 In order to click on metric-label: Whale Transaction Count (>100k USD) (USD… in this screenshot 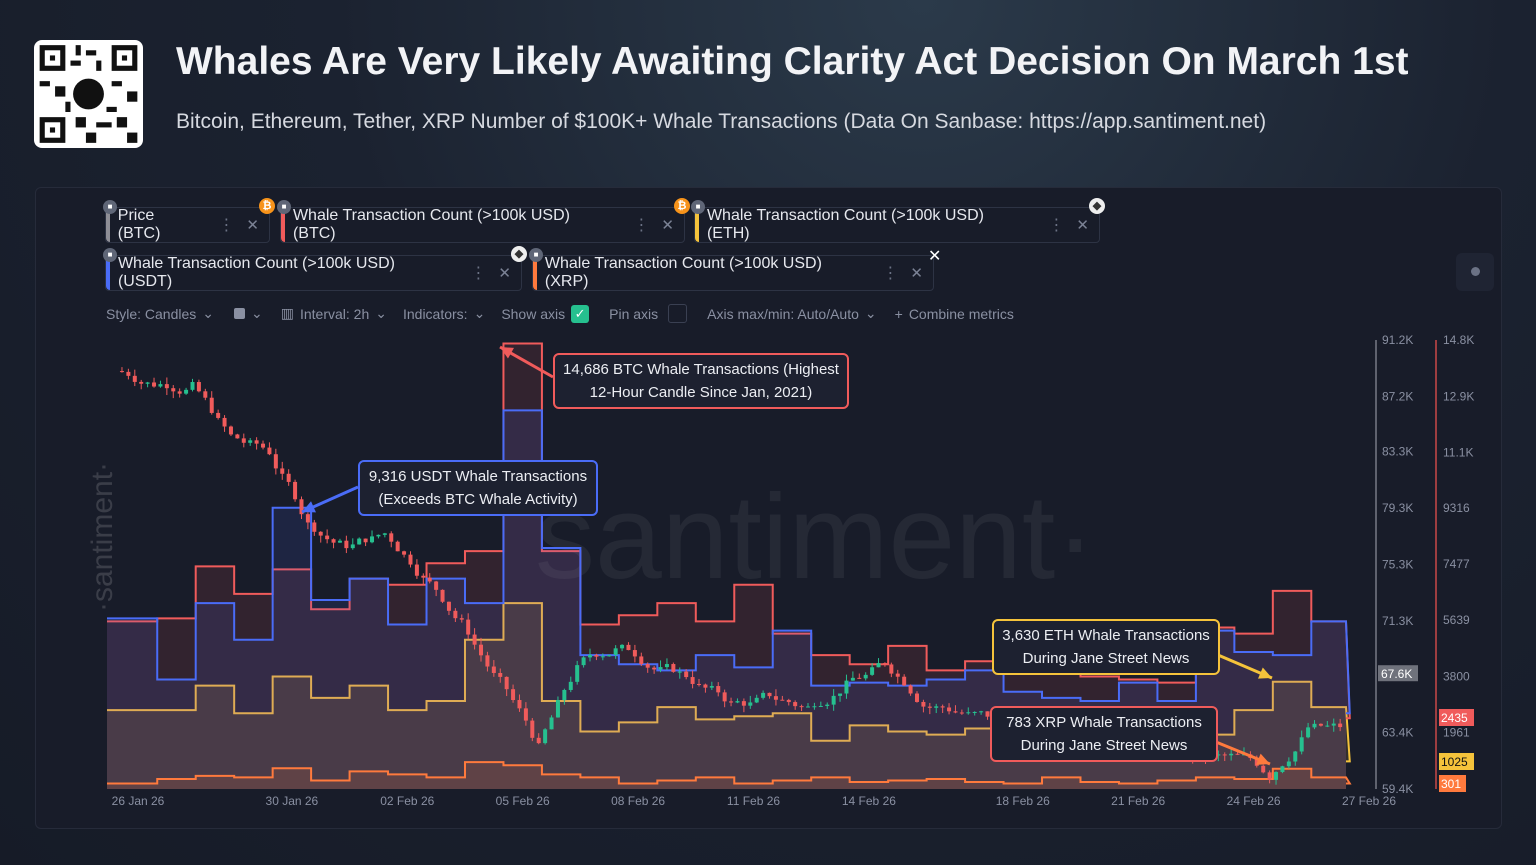, I will do `click(256, 272)`.